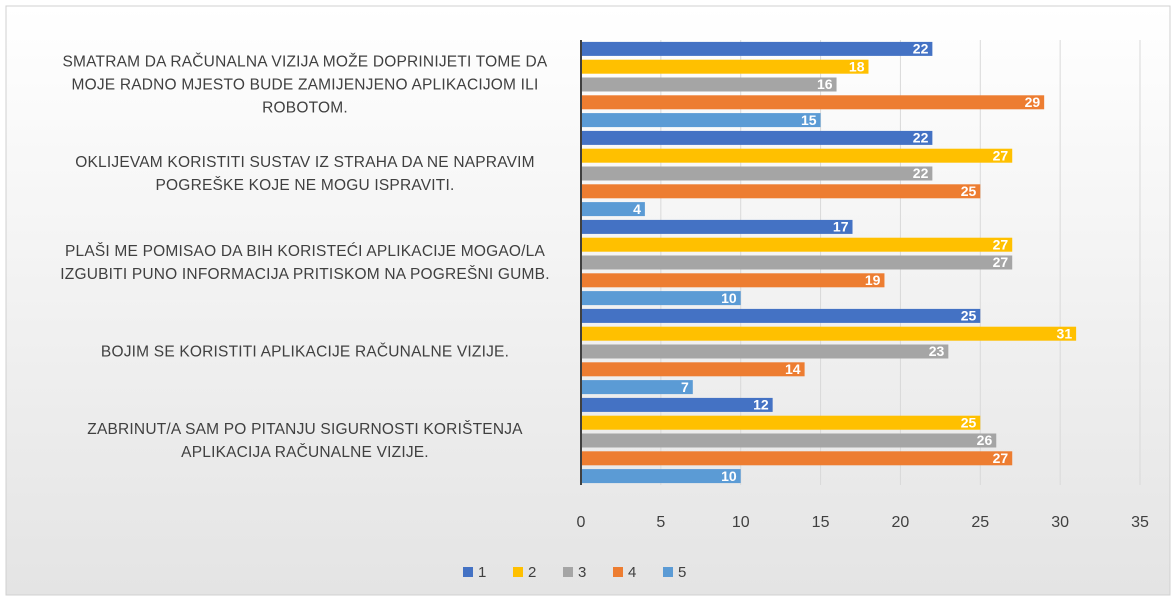 This screenshot has height=601, width=1176. I want to click on data-label: 7, so click(685, 387).